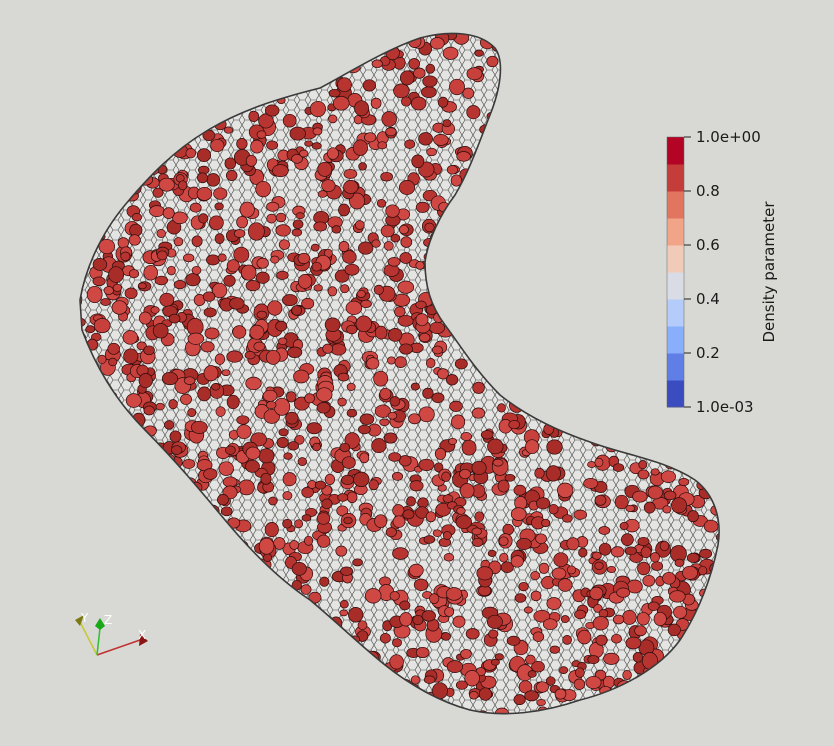 The height and width of the screenshot is (746, 834). What do you see at coordinates (708, 245) in the screenshot?
I see `colorbar-tick-label-0.6: 0.6` at bounding box center [708, 245].